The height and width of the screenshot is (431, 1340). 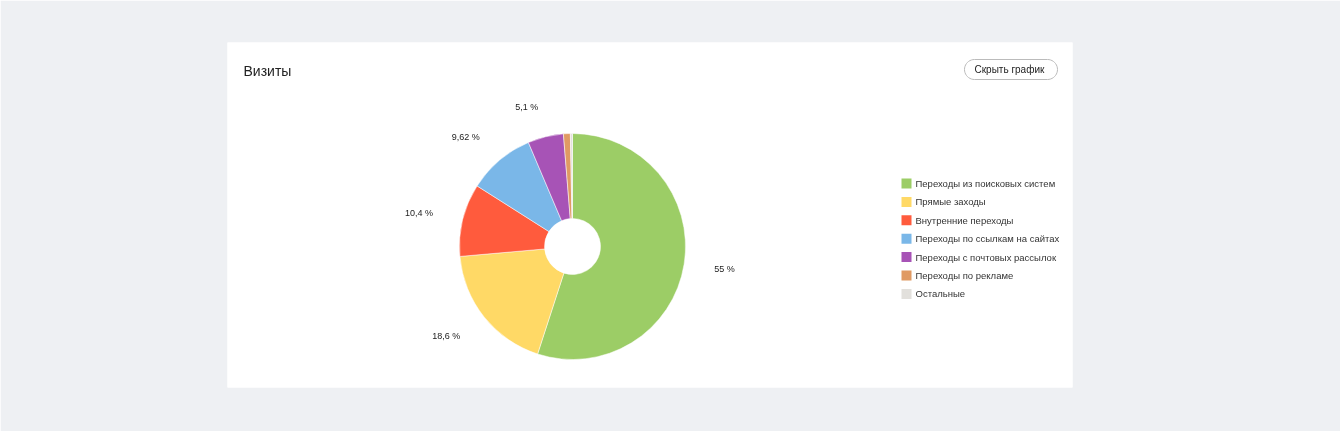 What do you see at coordinates (724, 268) in the screenshot?
I see `data-label: 55 %` at bounding box center [724, 268].